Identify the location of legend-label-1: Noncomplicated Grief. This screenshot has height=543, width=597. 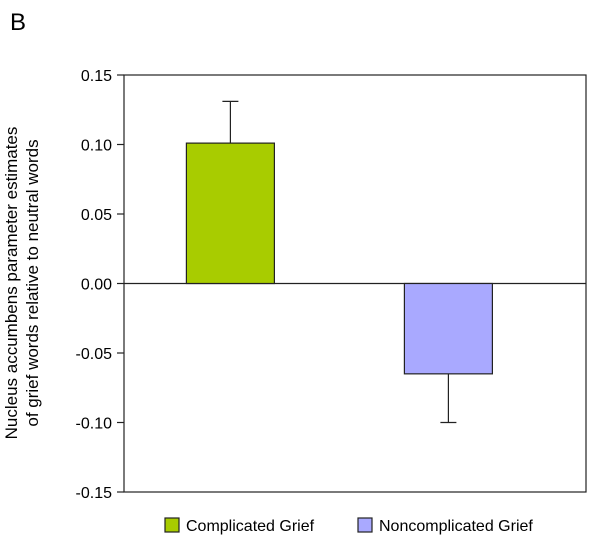
(456, 526).